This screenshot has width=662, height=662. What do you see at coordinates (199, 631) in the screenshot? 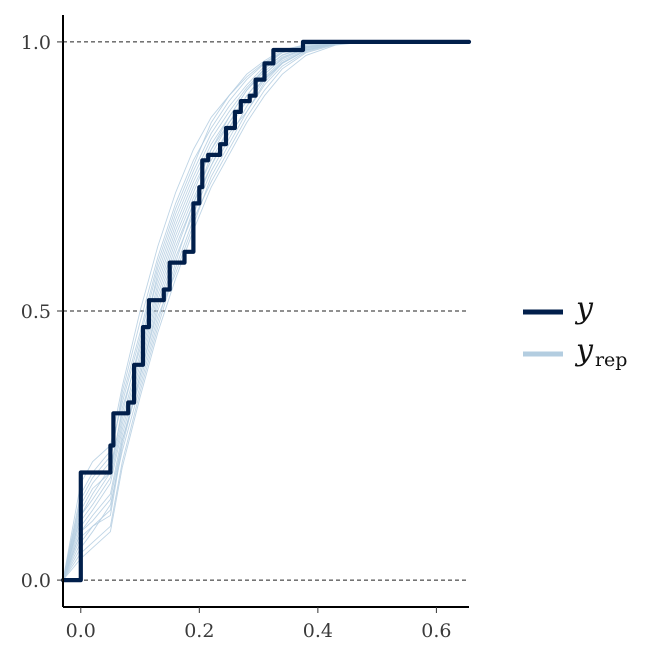
I see `x-tick-label-1: 0.2` at bounding box center [199, 631].